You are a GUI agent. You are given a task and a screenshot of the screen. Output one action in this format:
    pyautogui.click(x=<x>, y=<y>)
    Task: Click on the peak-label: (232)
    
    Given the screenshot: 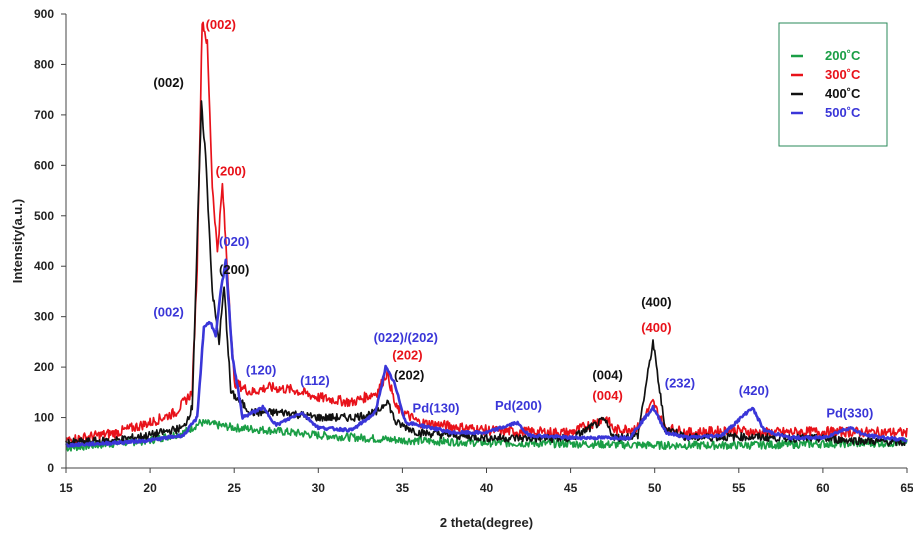 What is the action you would take?
    pyautogui.click(x=680, y=382)
    